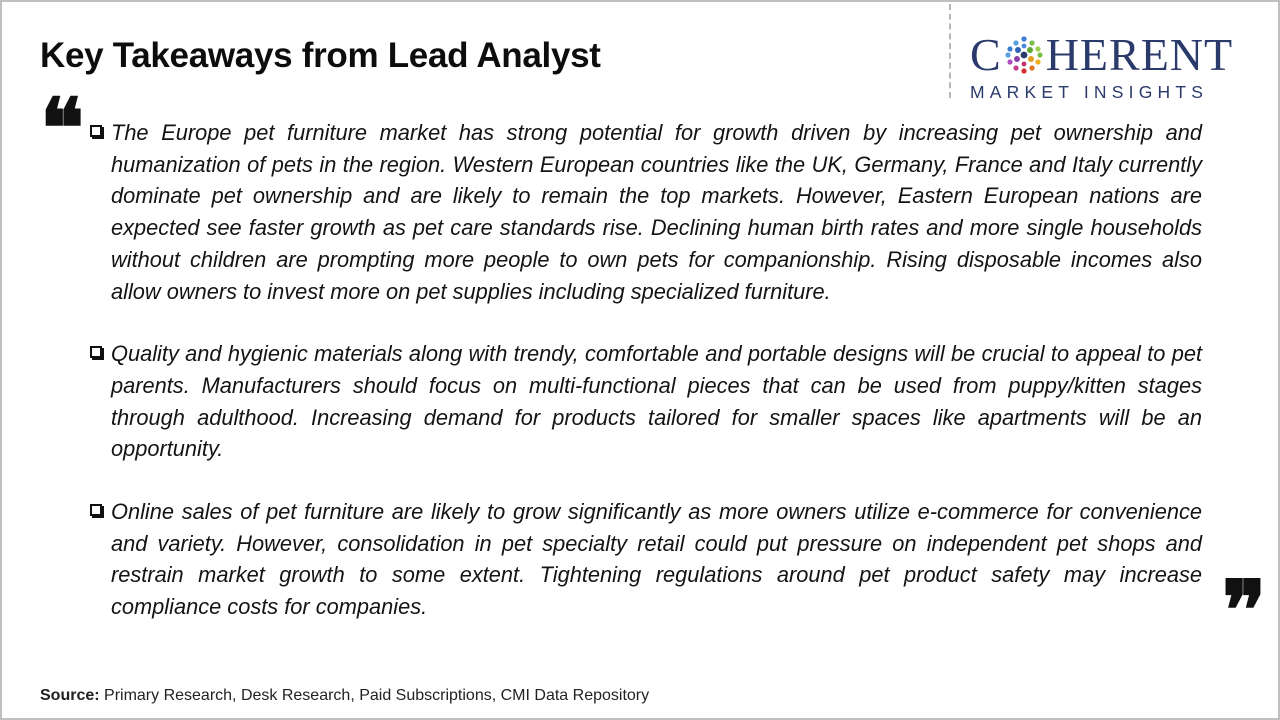 The width and height of the screenshot is (1280, 720). What do you see at coordinates (1024, 55) in the screenshot?
I see `logo-dots-icon` at bounding box center [1024, 55].